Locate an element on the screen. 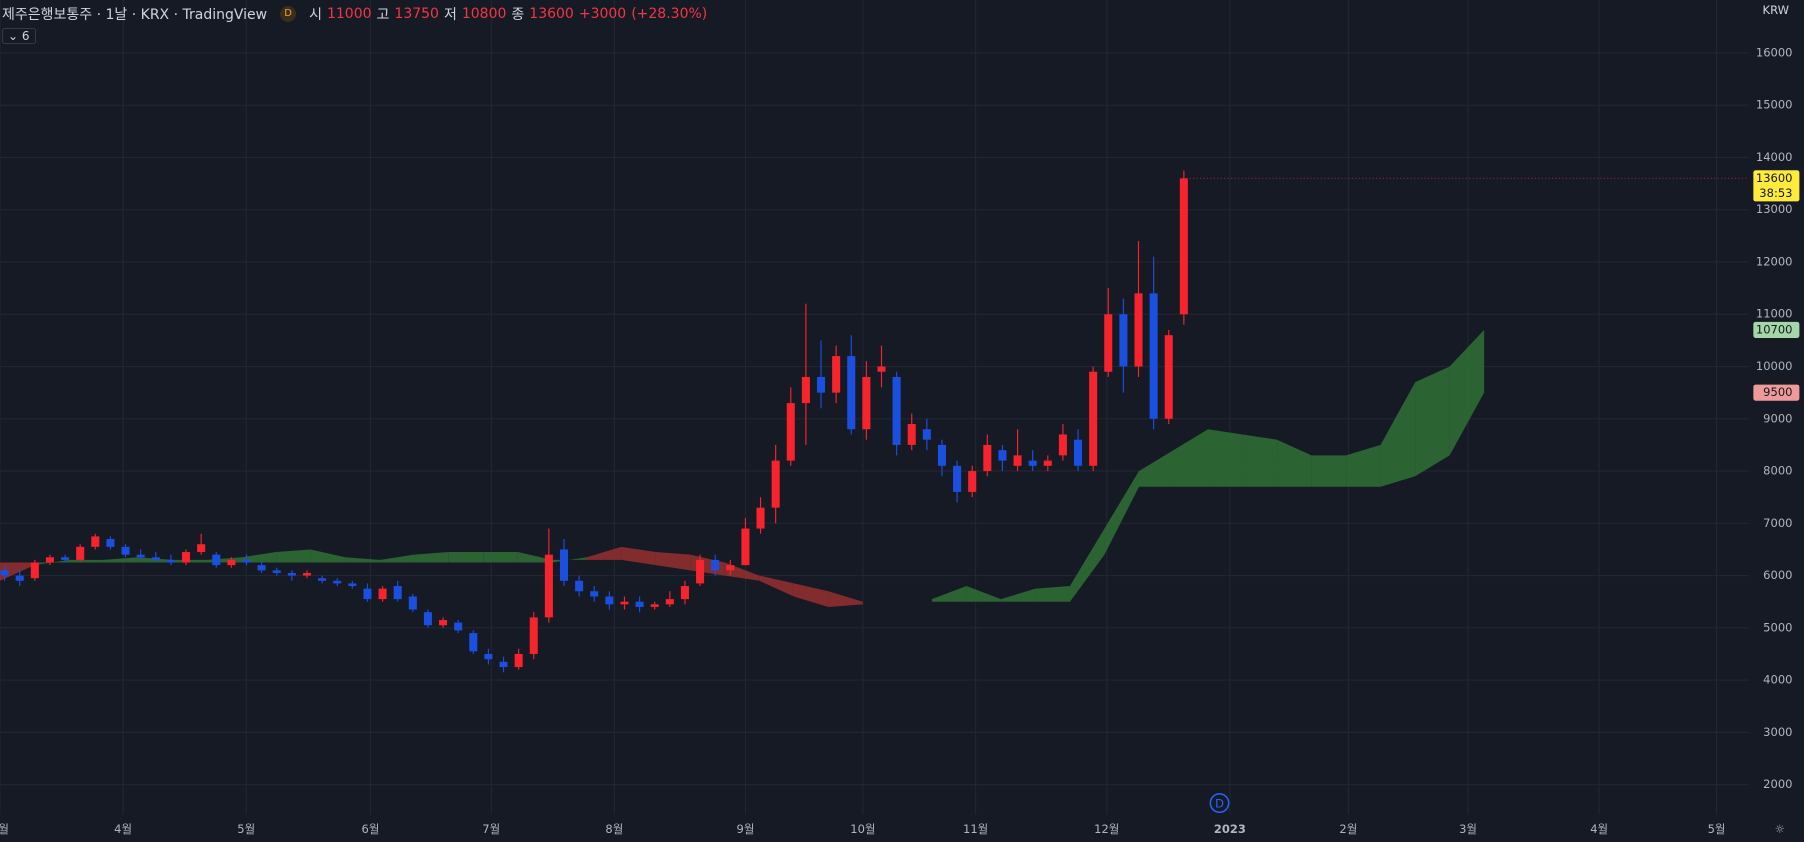 This screenshot has height=842, width=1804. change: +3000 is located at coordinates (602, 14).